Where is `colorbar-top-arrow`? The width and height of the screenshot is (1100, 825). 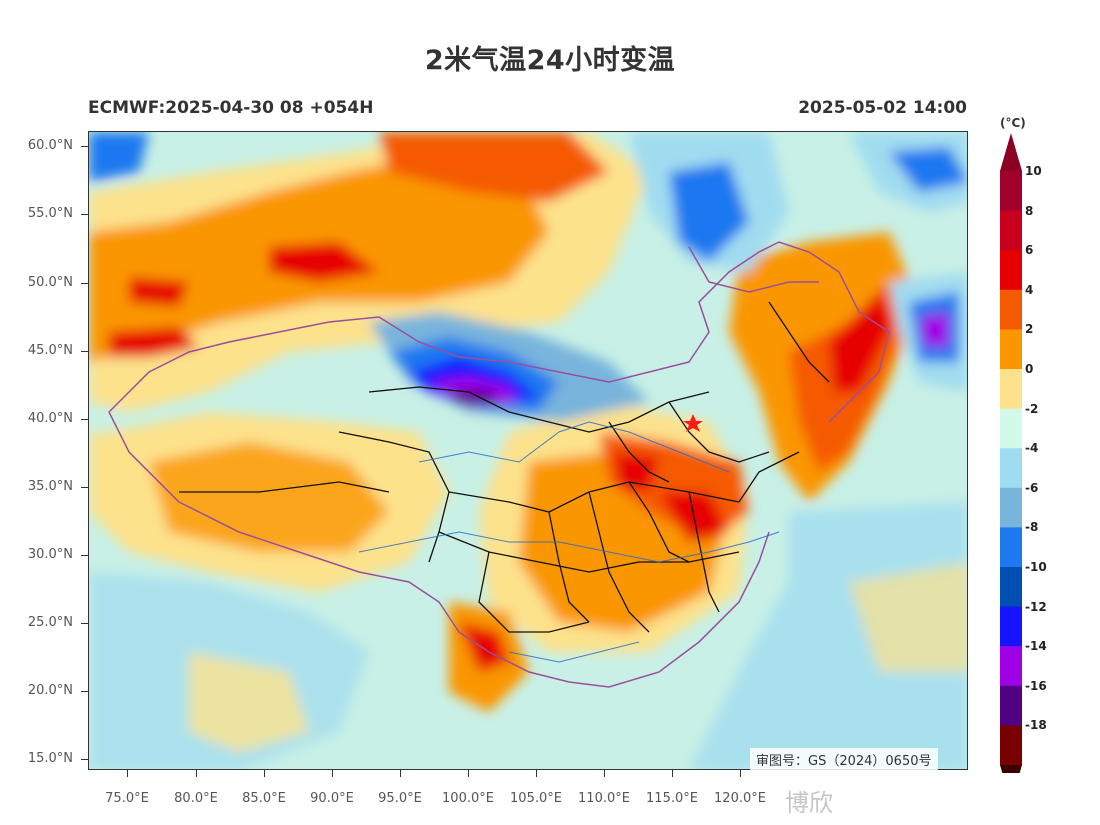 colorbar-top-arrow is located at coordinates (1011, 152).